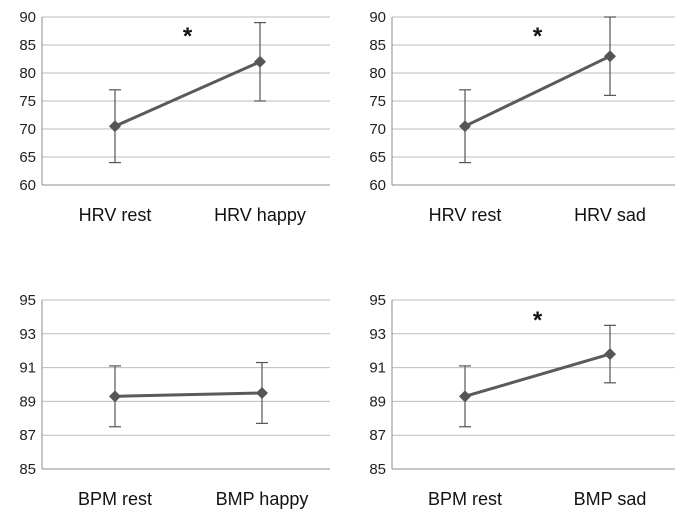 The height and width of the screenshot is (509, 678). I want to click on x-tick-label: BMP sad, so click(610, 499).